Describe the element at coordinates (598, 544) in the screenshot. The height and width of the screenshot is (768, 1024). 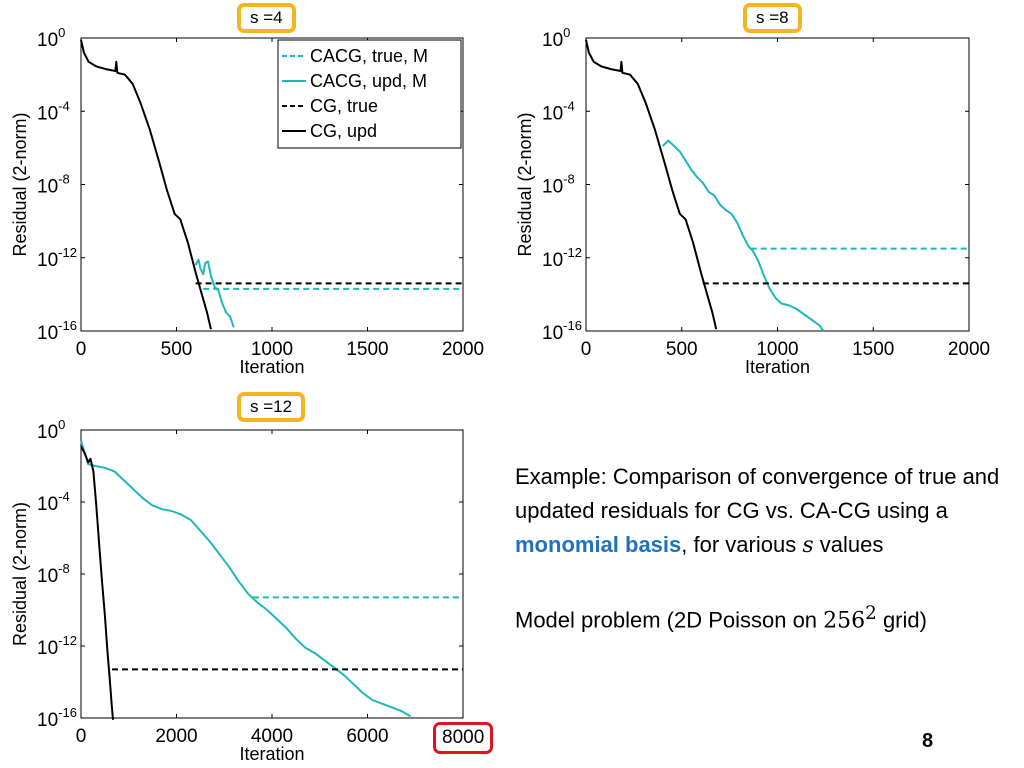
I see `monomial-basis-highlight: monomial basis` at that location.